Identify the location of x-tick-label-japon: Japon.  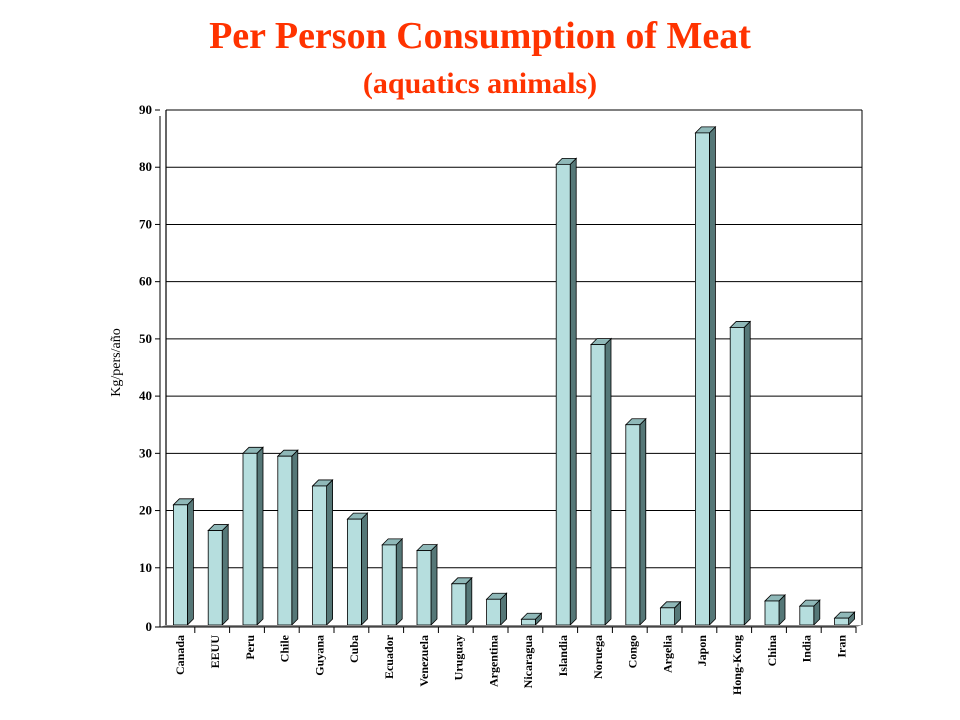
(702, 651).